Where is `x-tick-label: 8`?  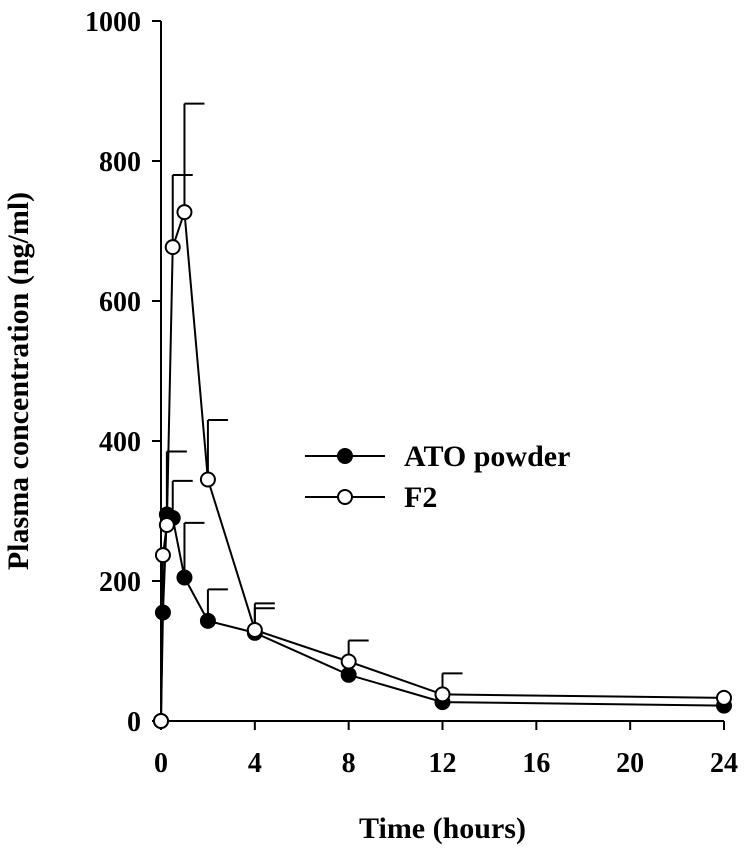
x-tick-label: 8 is located at coordinates (349, 763).